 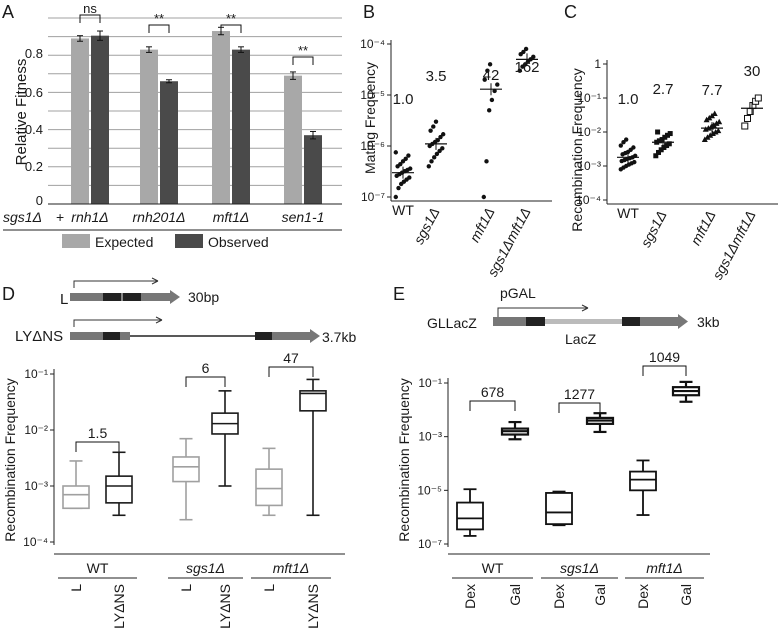 I want to click on d-construct-long-left-block, so click(x=111, y=336).